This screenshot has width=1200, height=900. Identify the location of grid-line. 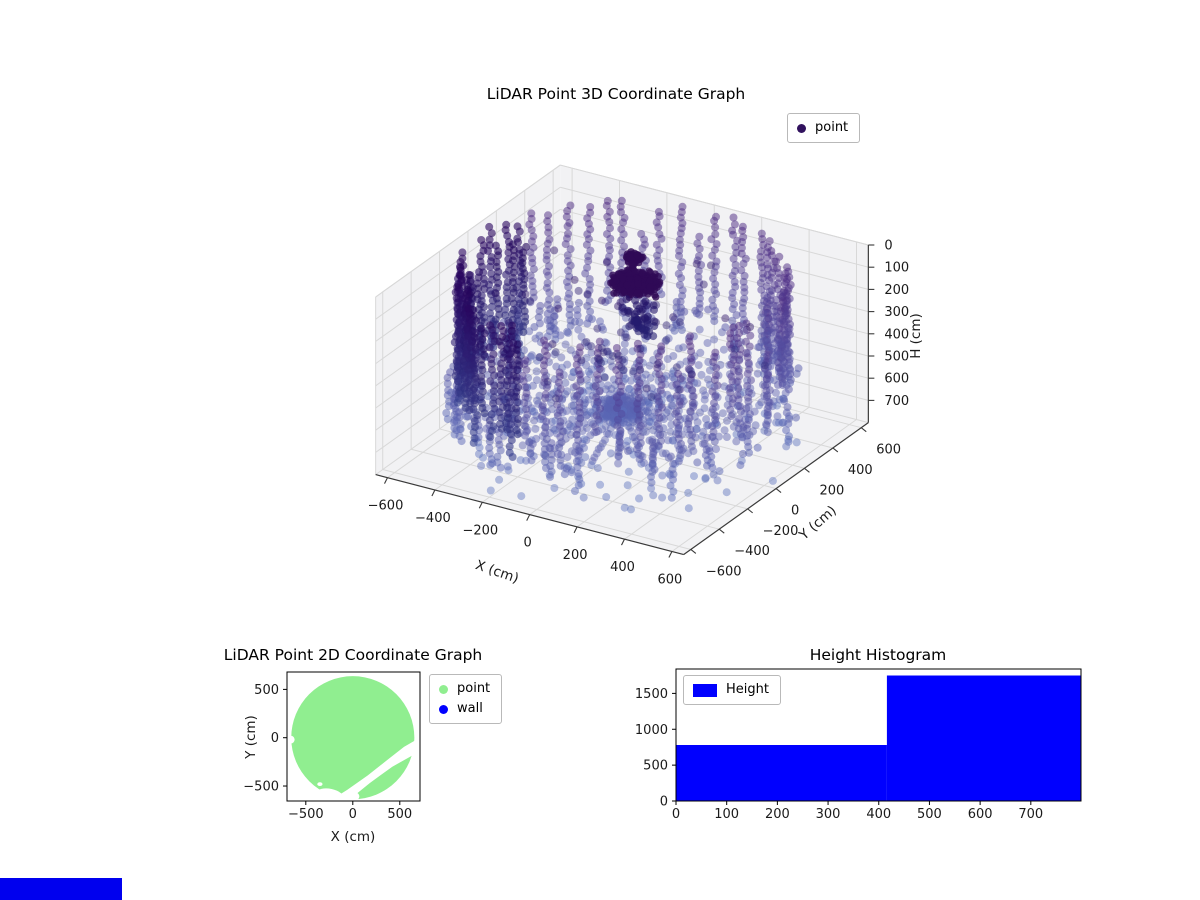
(707, 388).